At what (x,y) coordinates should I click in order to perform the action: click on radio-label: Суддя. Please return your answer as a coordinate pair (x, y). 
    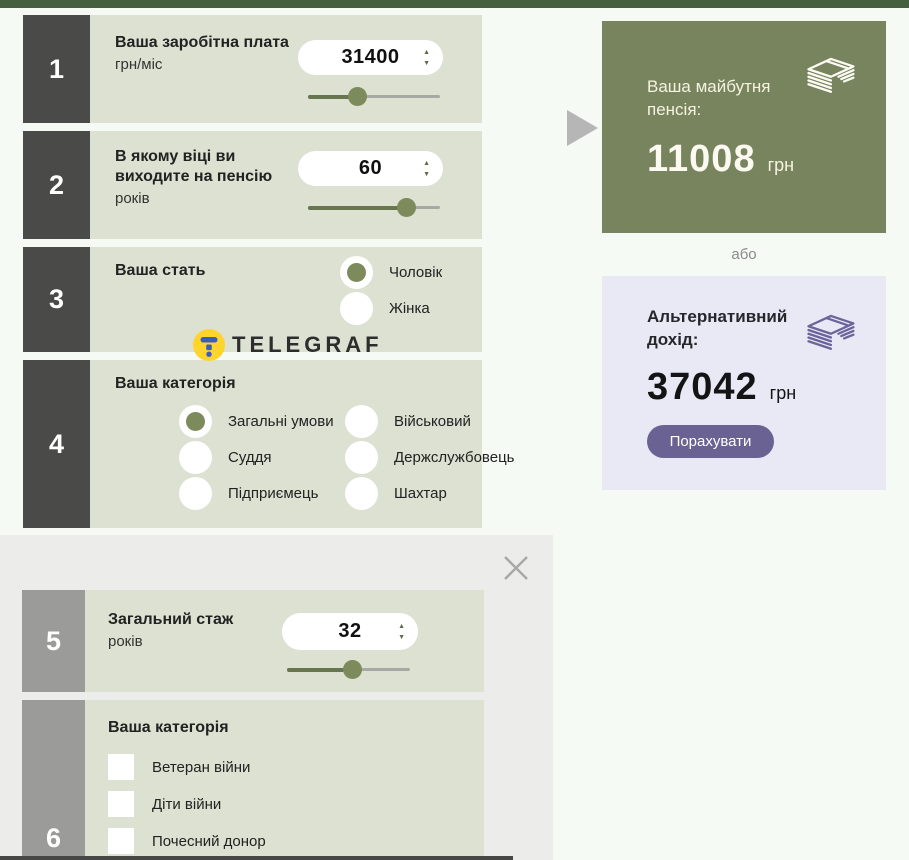
    Looking at the image, I should click on (250, 457).